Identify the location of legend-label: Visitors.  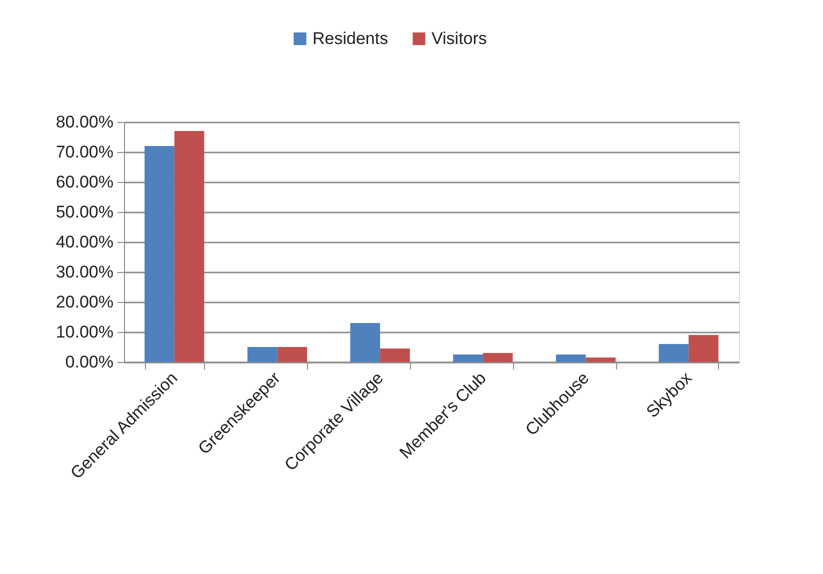
(459, 38).